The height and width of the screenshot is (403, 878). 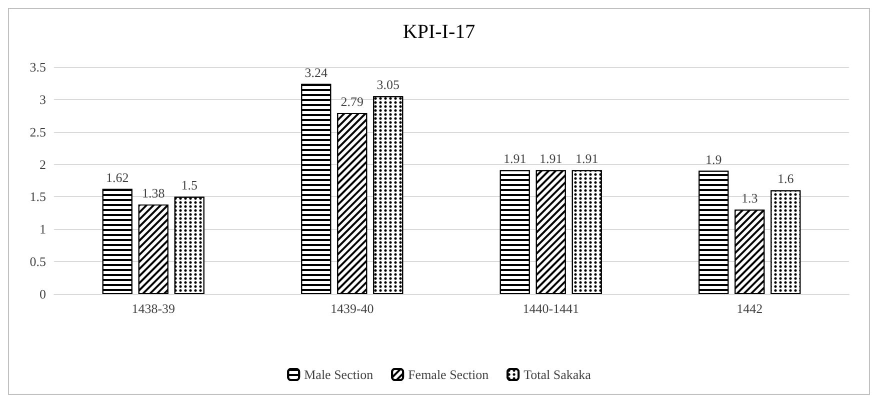 What do you see at coordinates (38, 262) in the screenshot?
I see `y-tick-label: 0.5` at bounding box center [38, 262].